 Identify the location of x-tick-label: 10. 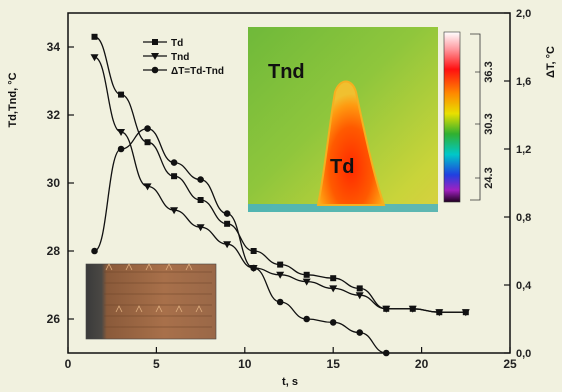
(245, 364).